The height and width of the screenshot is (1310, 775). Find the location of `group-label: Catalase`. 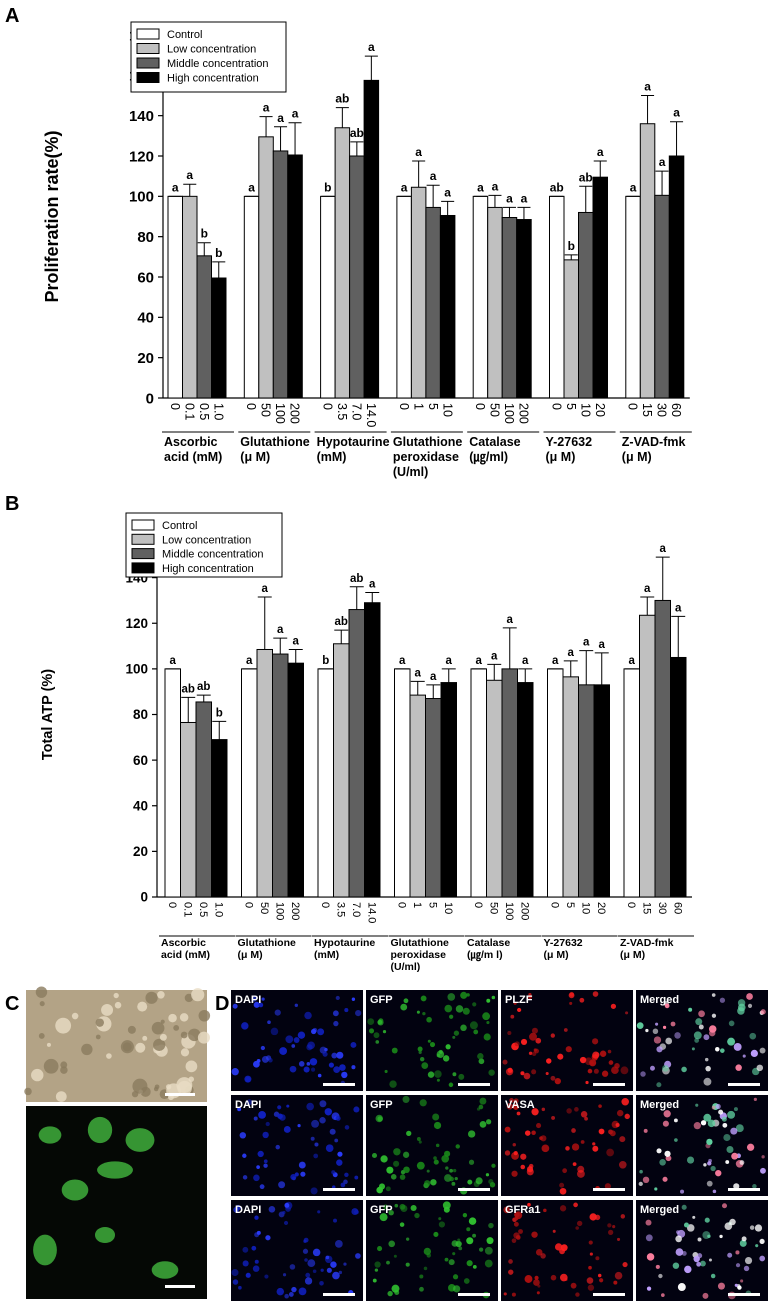

group-label: Catalase is located at coordinates (488, 943).